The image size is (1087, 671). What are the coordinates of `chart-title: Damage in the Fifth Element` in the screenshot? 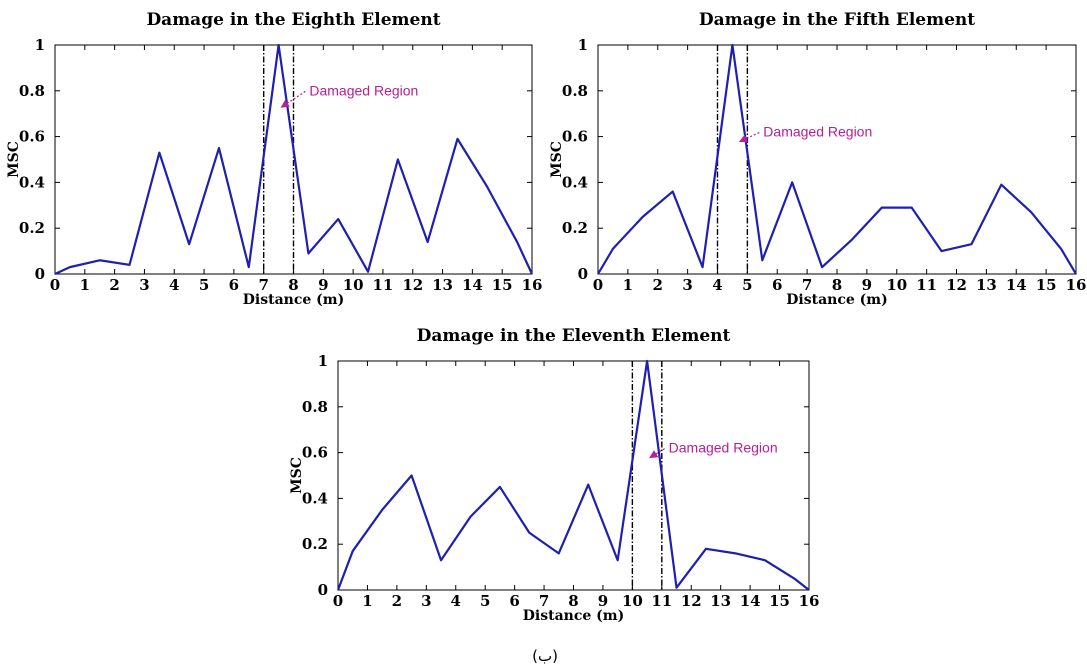 It's located at (837, 20).